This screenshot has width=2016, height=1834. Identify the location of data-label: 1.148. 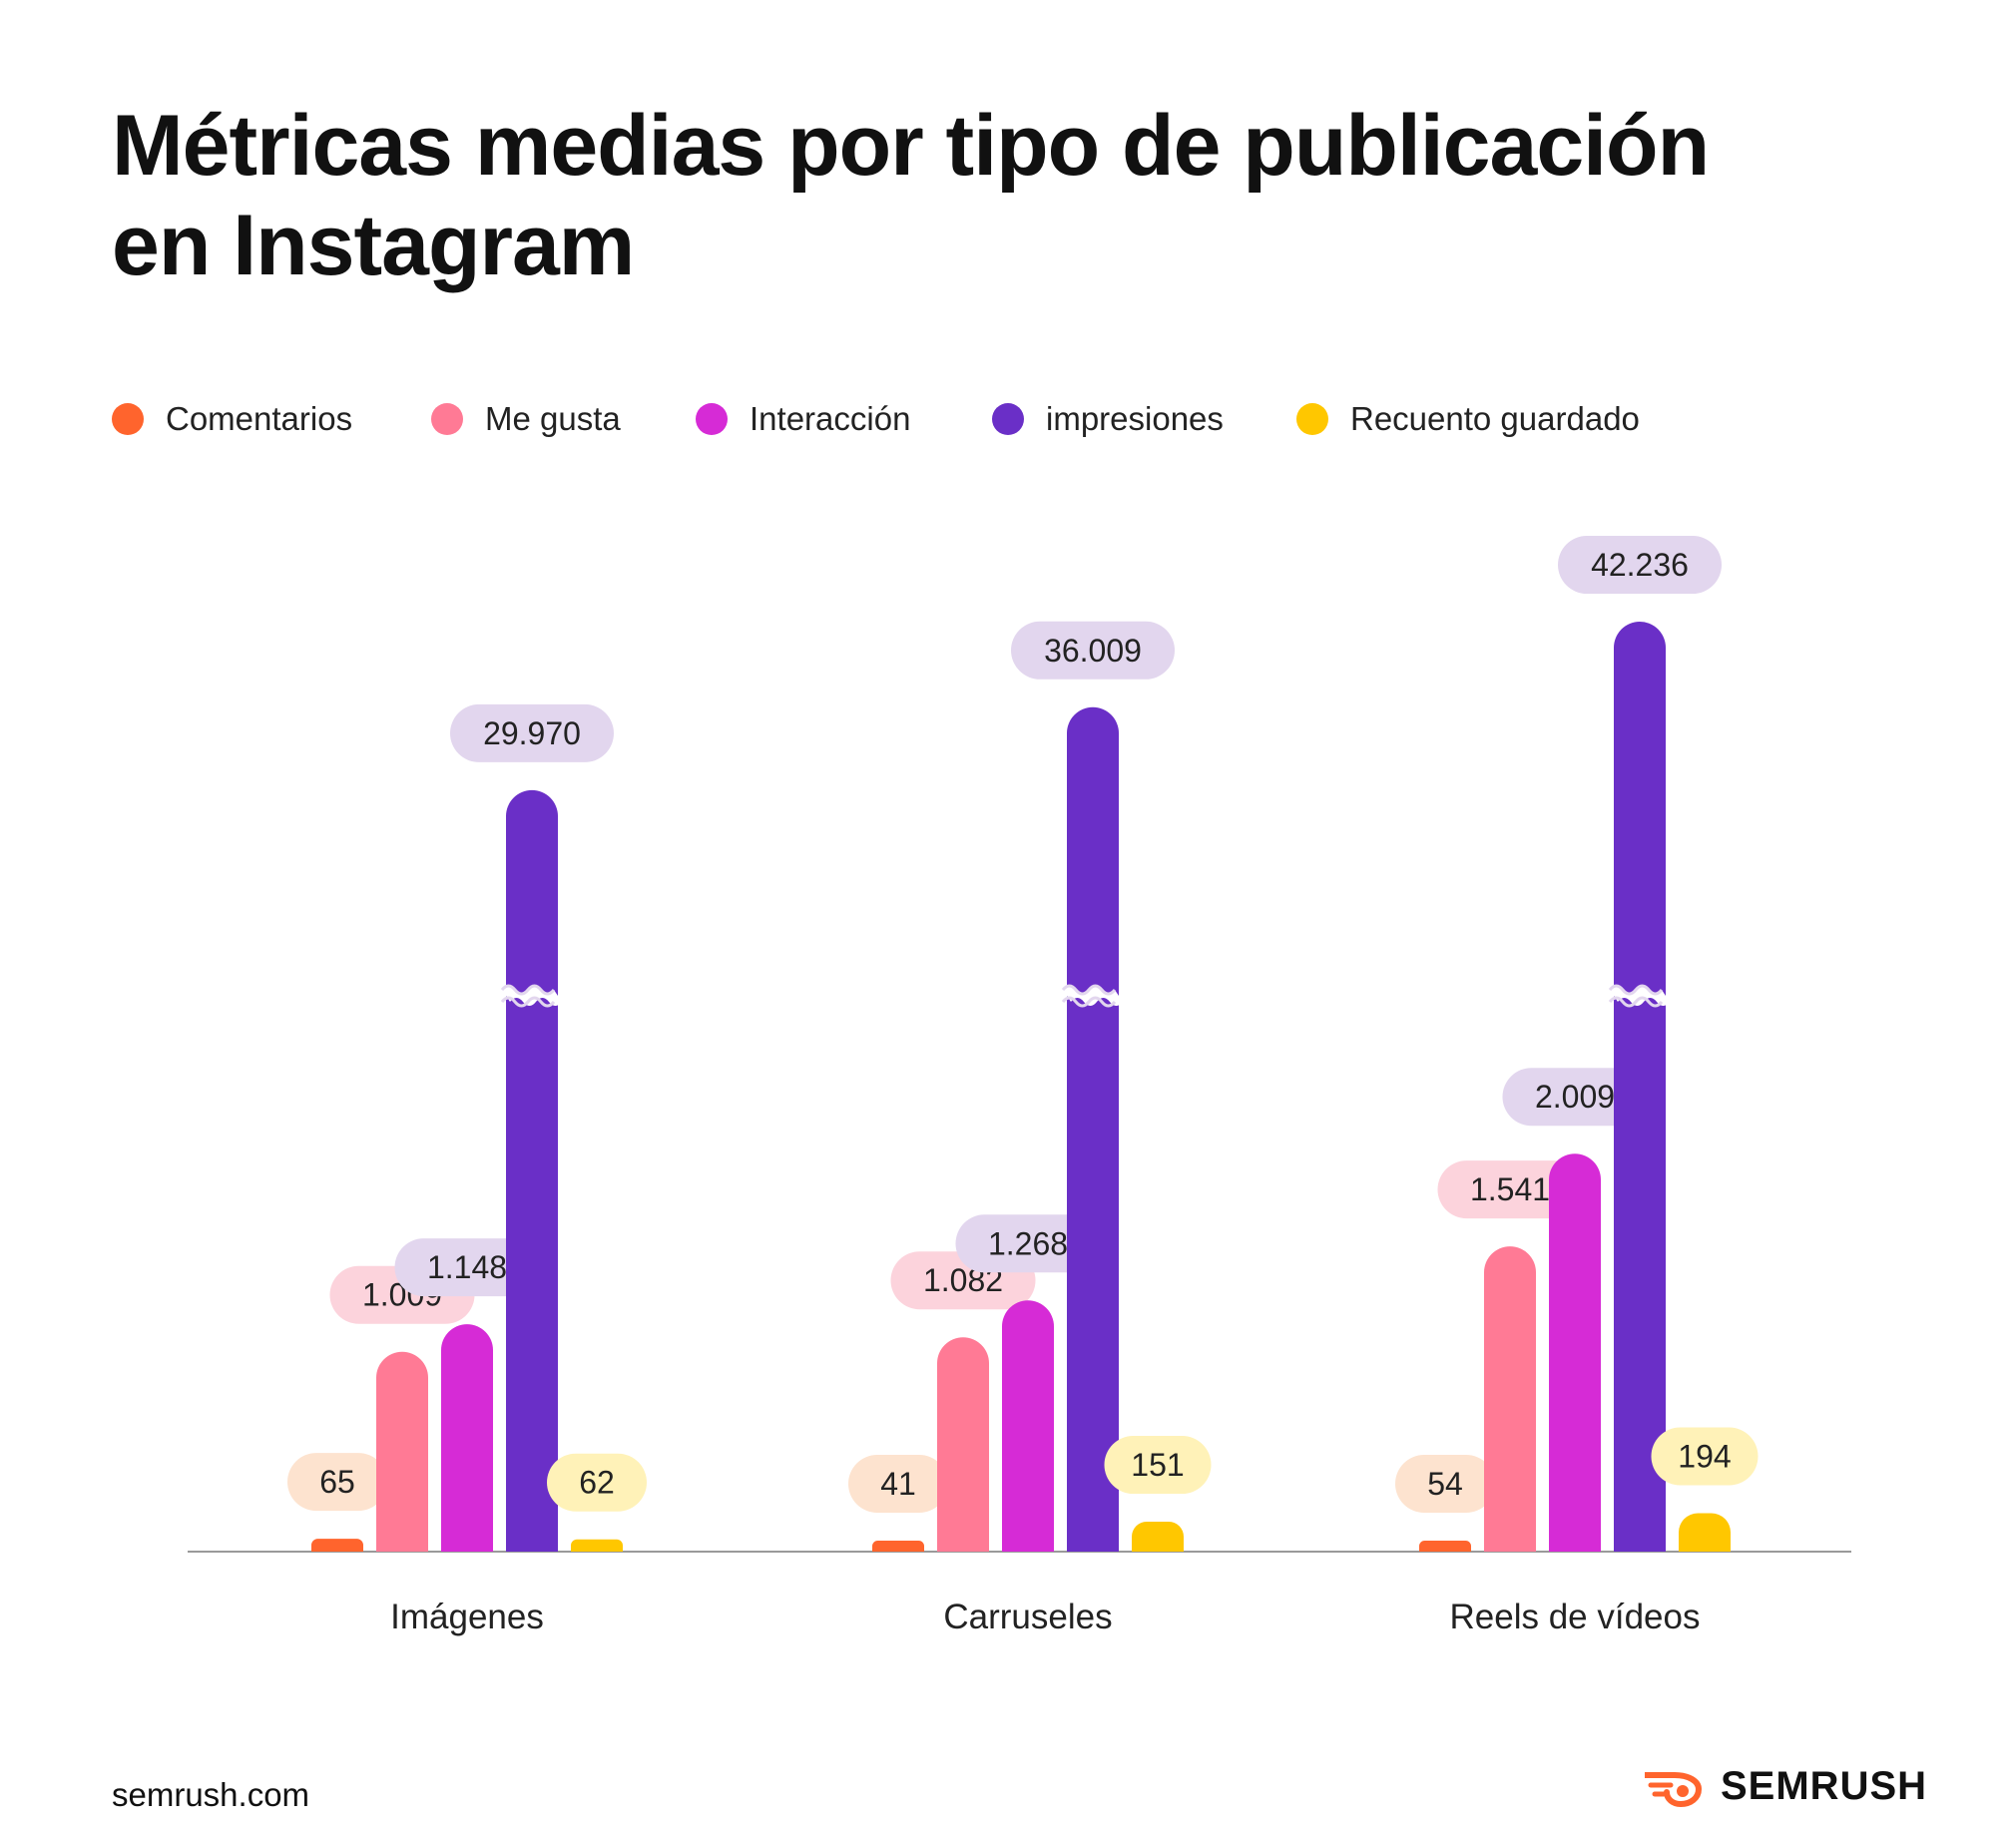
(467, 1267).